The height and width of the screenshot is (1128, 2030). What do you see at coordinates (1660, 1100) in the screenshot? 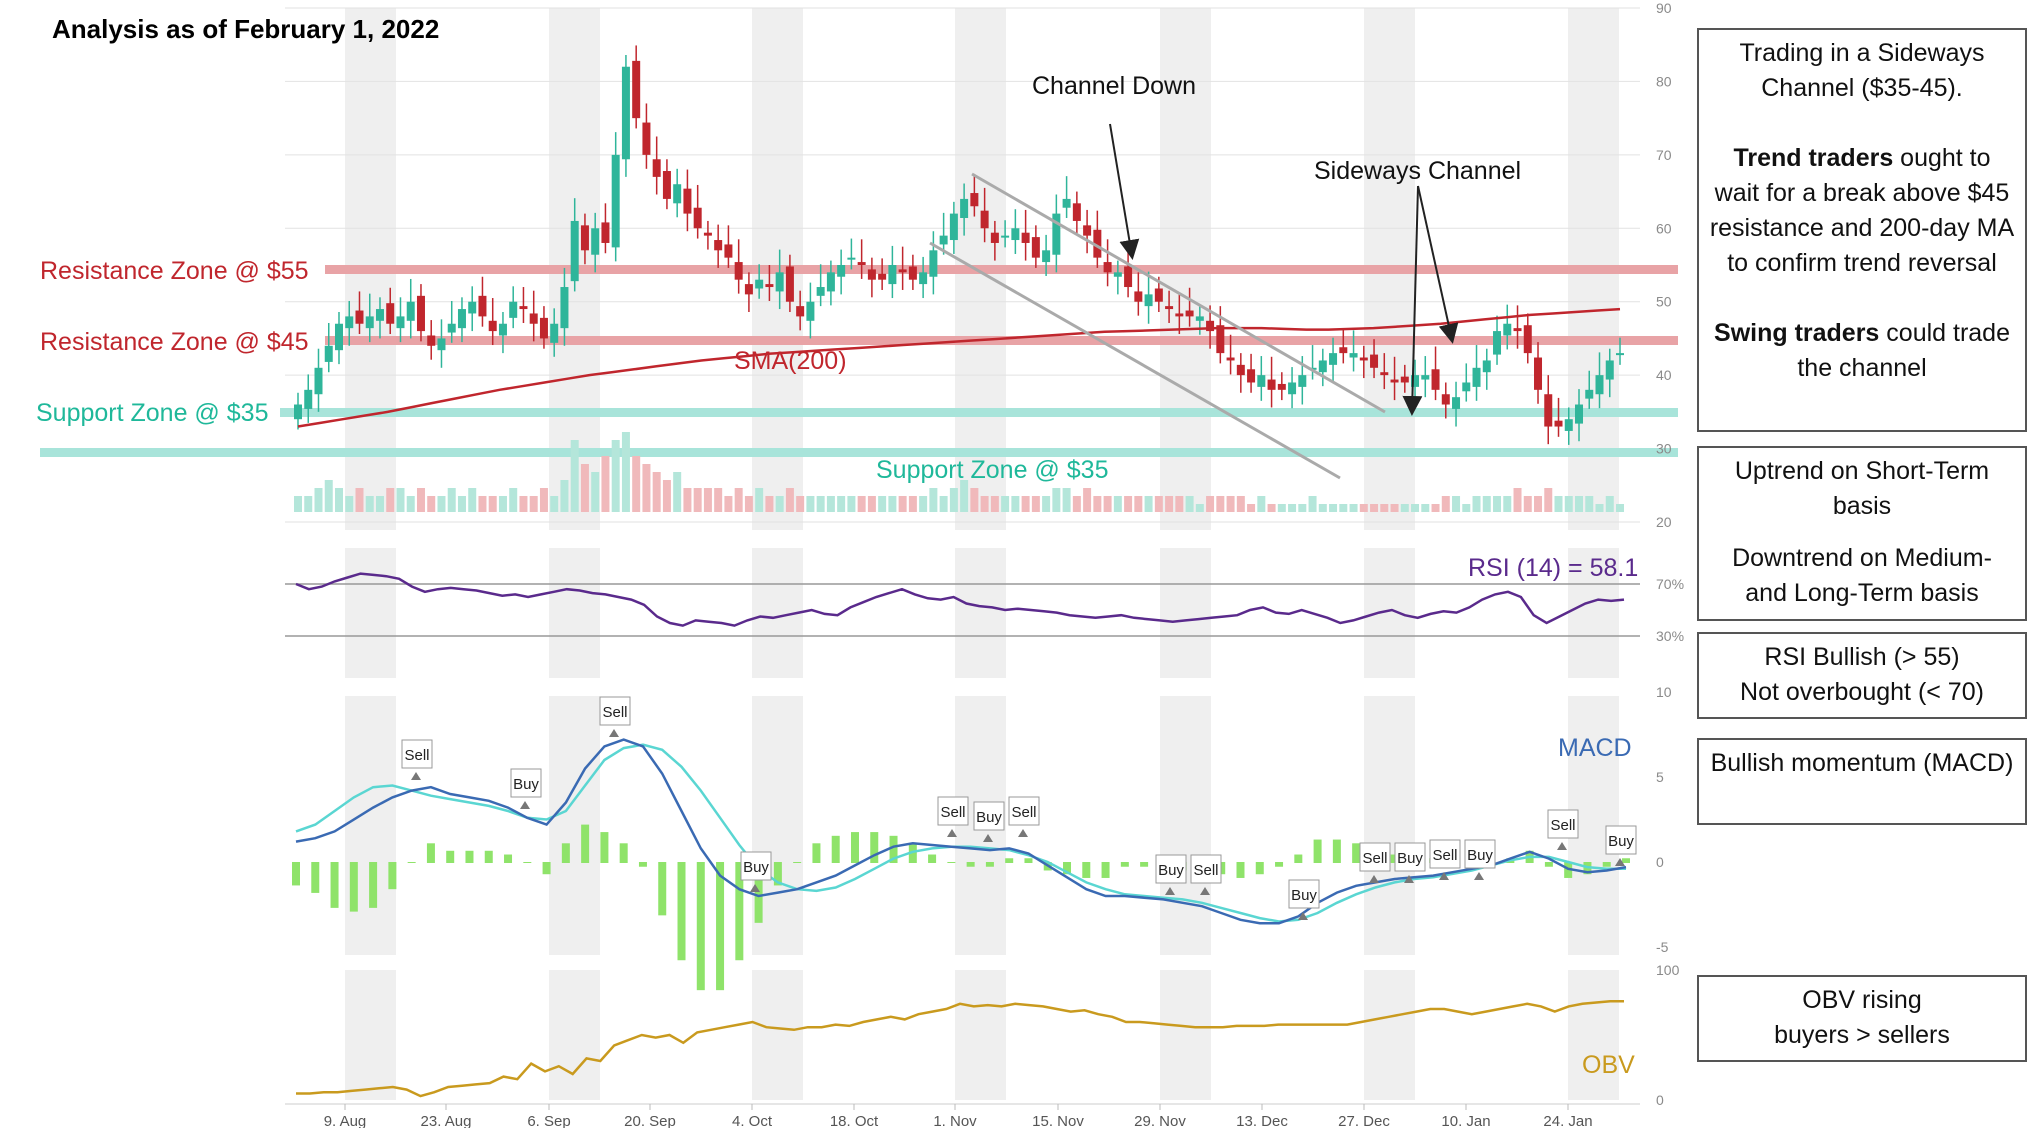
I see `obv-tick-label: 0` at bounding box center [1660, 1100].